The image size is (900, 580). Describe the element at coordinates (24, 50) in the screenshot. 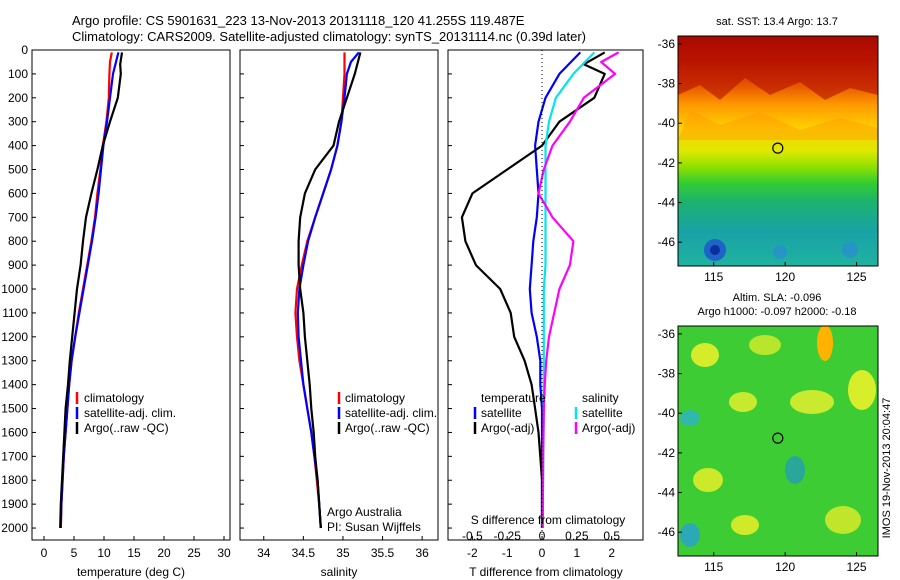

I see `depth-tick-label: 0` at that location.